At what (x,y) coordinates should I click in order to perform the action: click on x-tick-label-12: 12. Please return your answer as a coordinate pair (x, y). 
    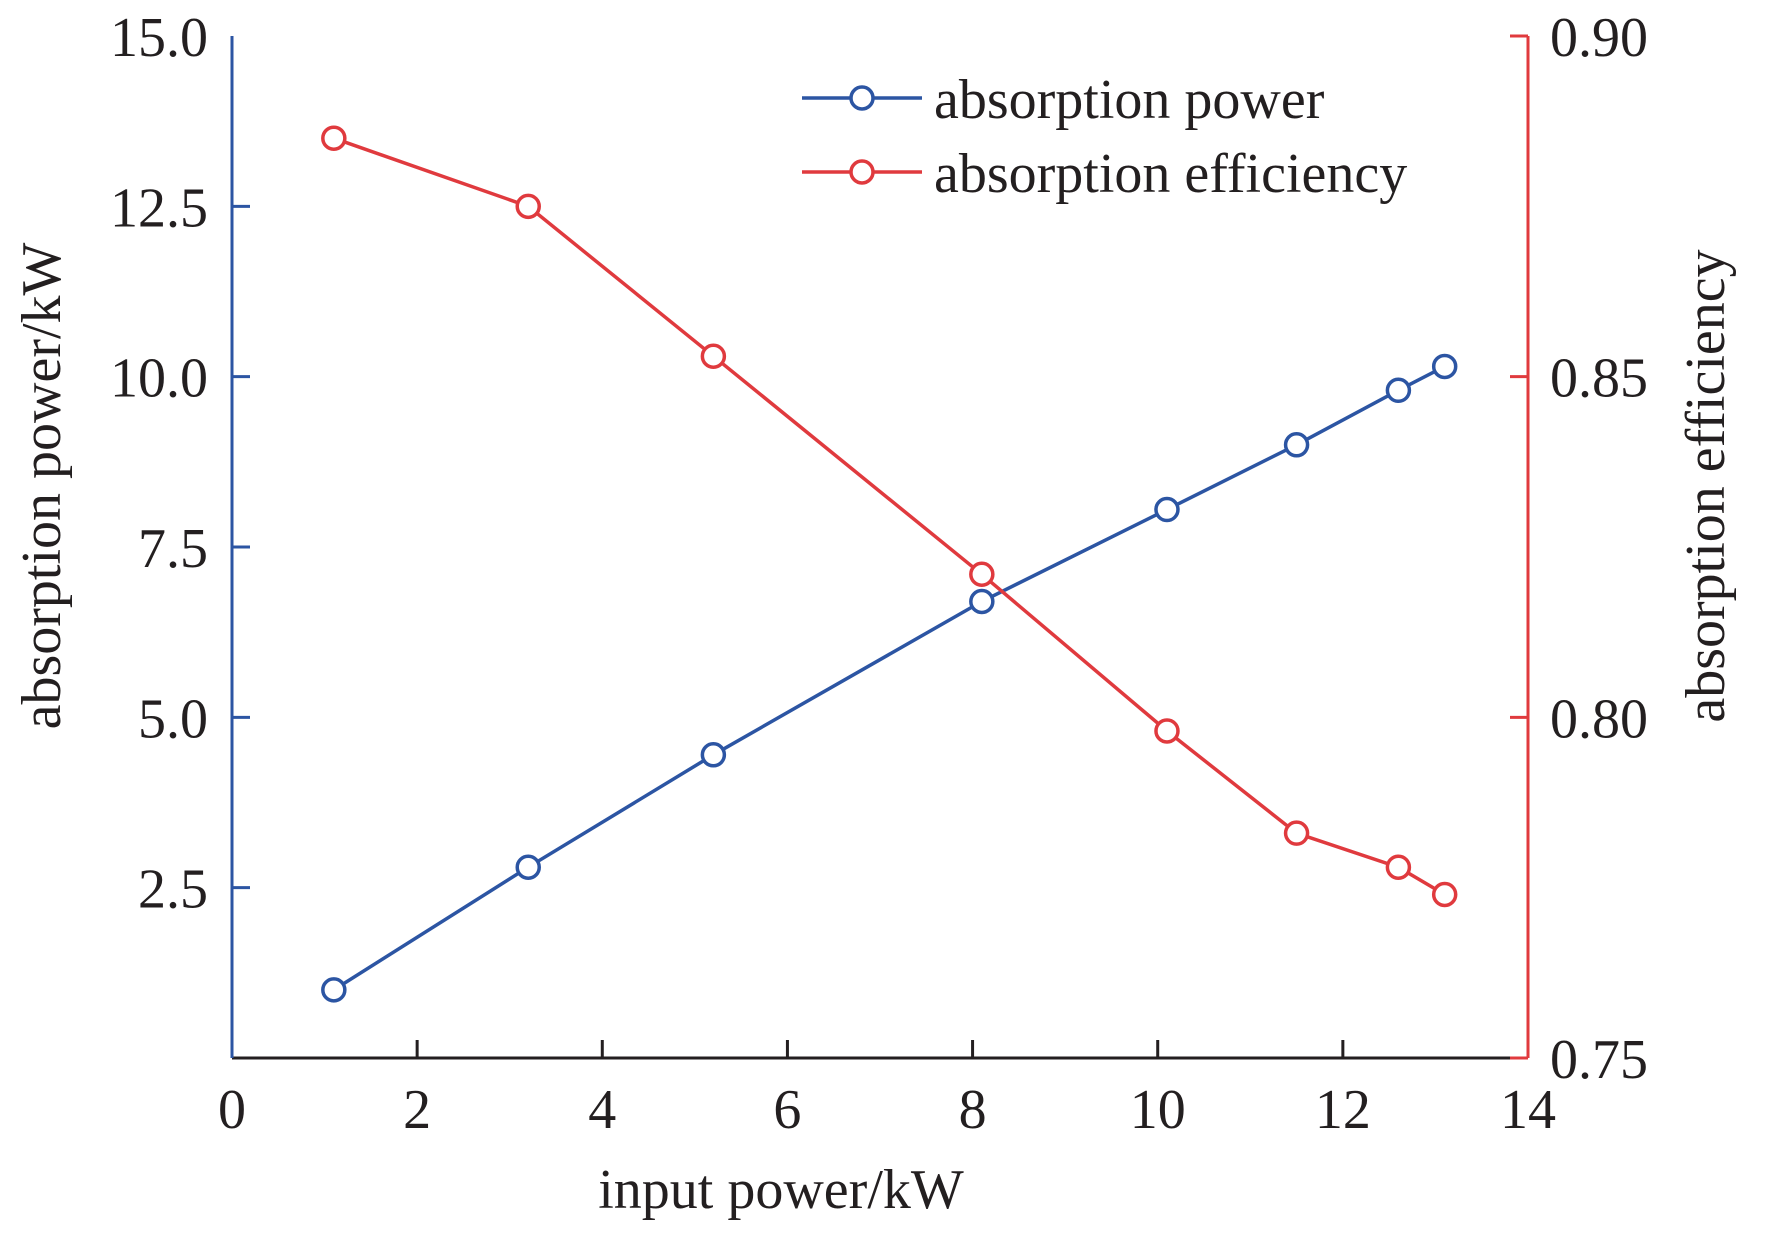
    Looking at the image, I should click on (1343, 1110).